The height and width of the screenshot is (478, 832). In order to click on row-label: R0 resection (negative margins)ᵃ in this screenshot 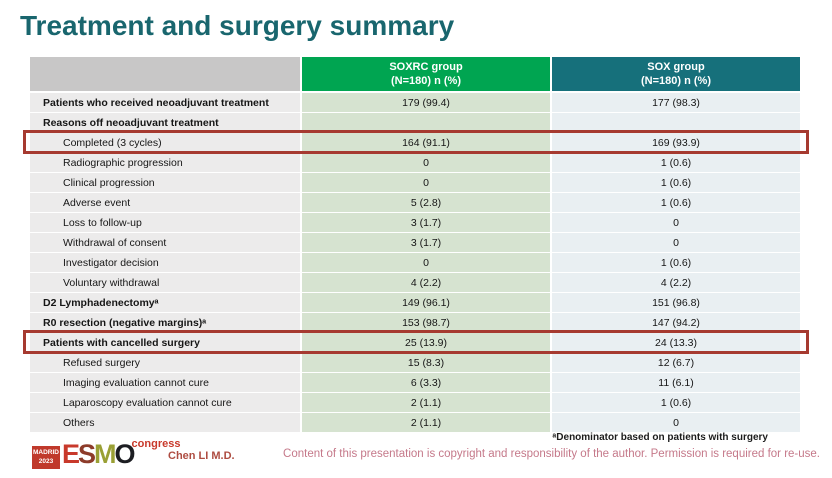, I will do `click(165, 322)`.